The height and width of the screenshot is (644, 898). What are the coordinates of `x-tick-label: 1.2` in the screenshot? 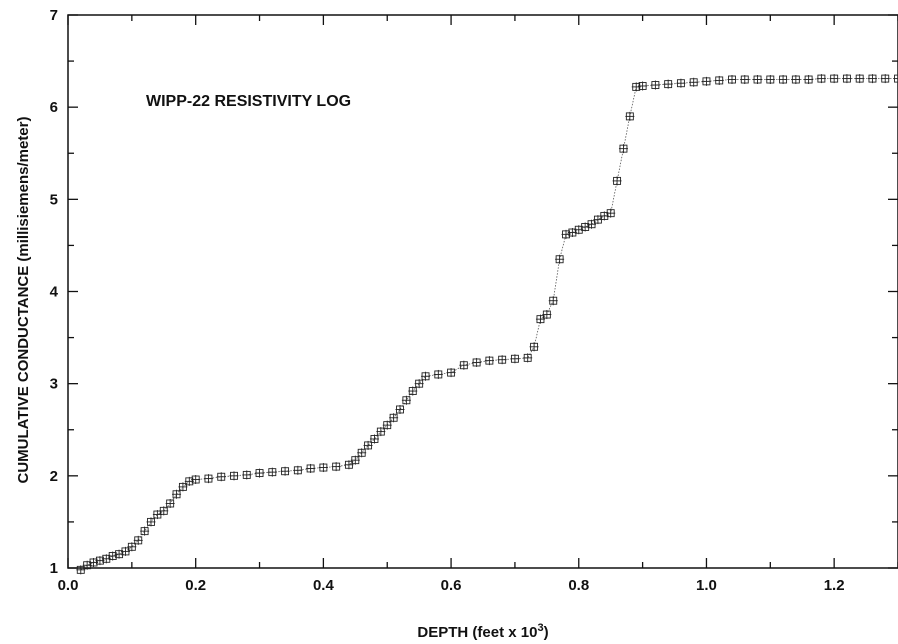 It's located at (834, 585).